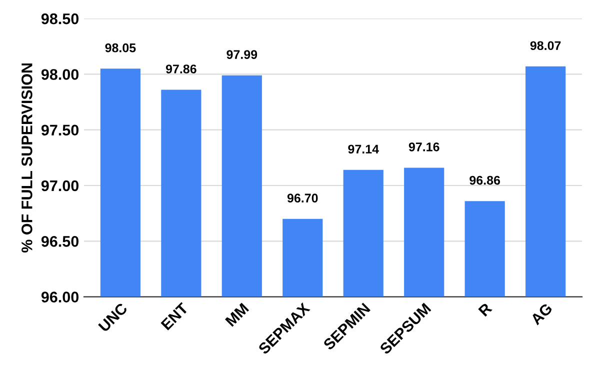 Image resolution: width=600 pixels, height=371 pixels. I want to click on y-tick-label: 96.00, so click(60, 297).